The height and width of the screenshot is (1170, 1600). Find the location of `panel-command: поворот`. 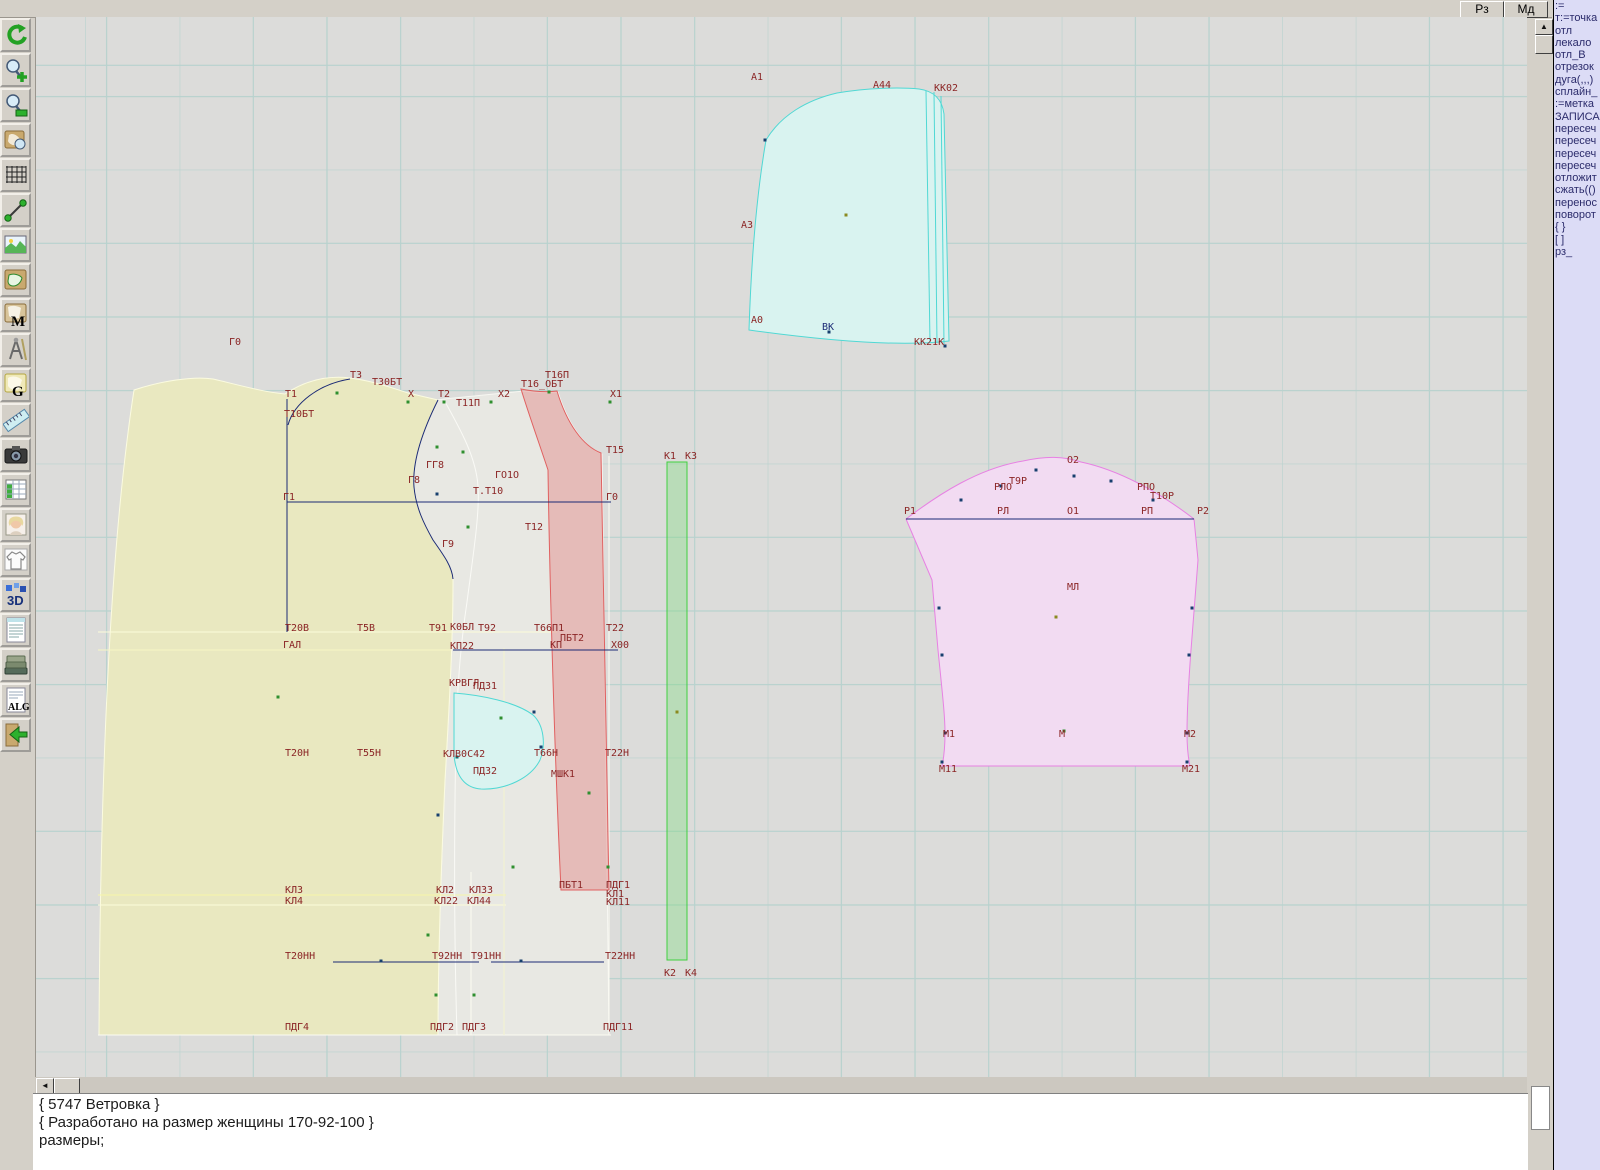

panel-command: поворот is located at coordinates (1575, 215).